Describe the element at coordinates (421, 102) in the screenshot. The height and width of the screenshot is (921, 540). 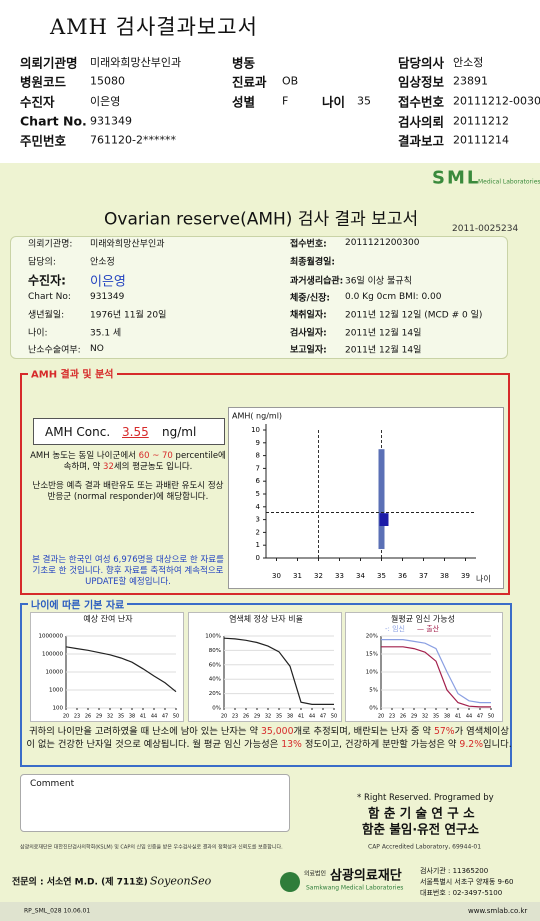
I see `field-label: 접수번호` at that location.